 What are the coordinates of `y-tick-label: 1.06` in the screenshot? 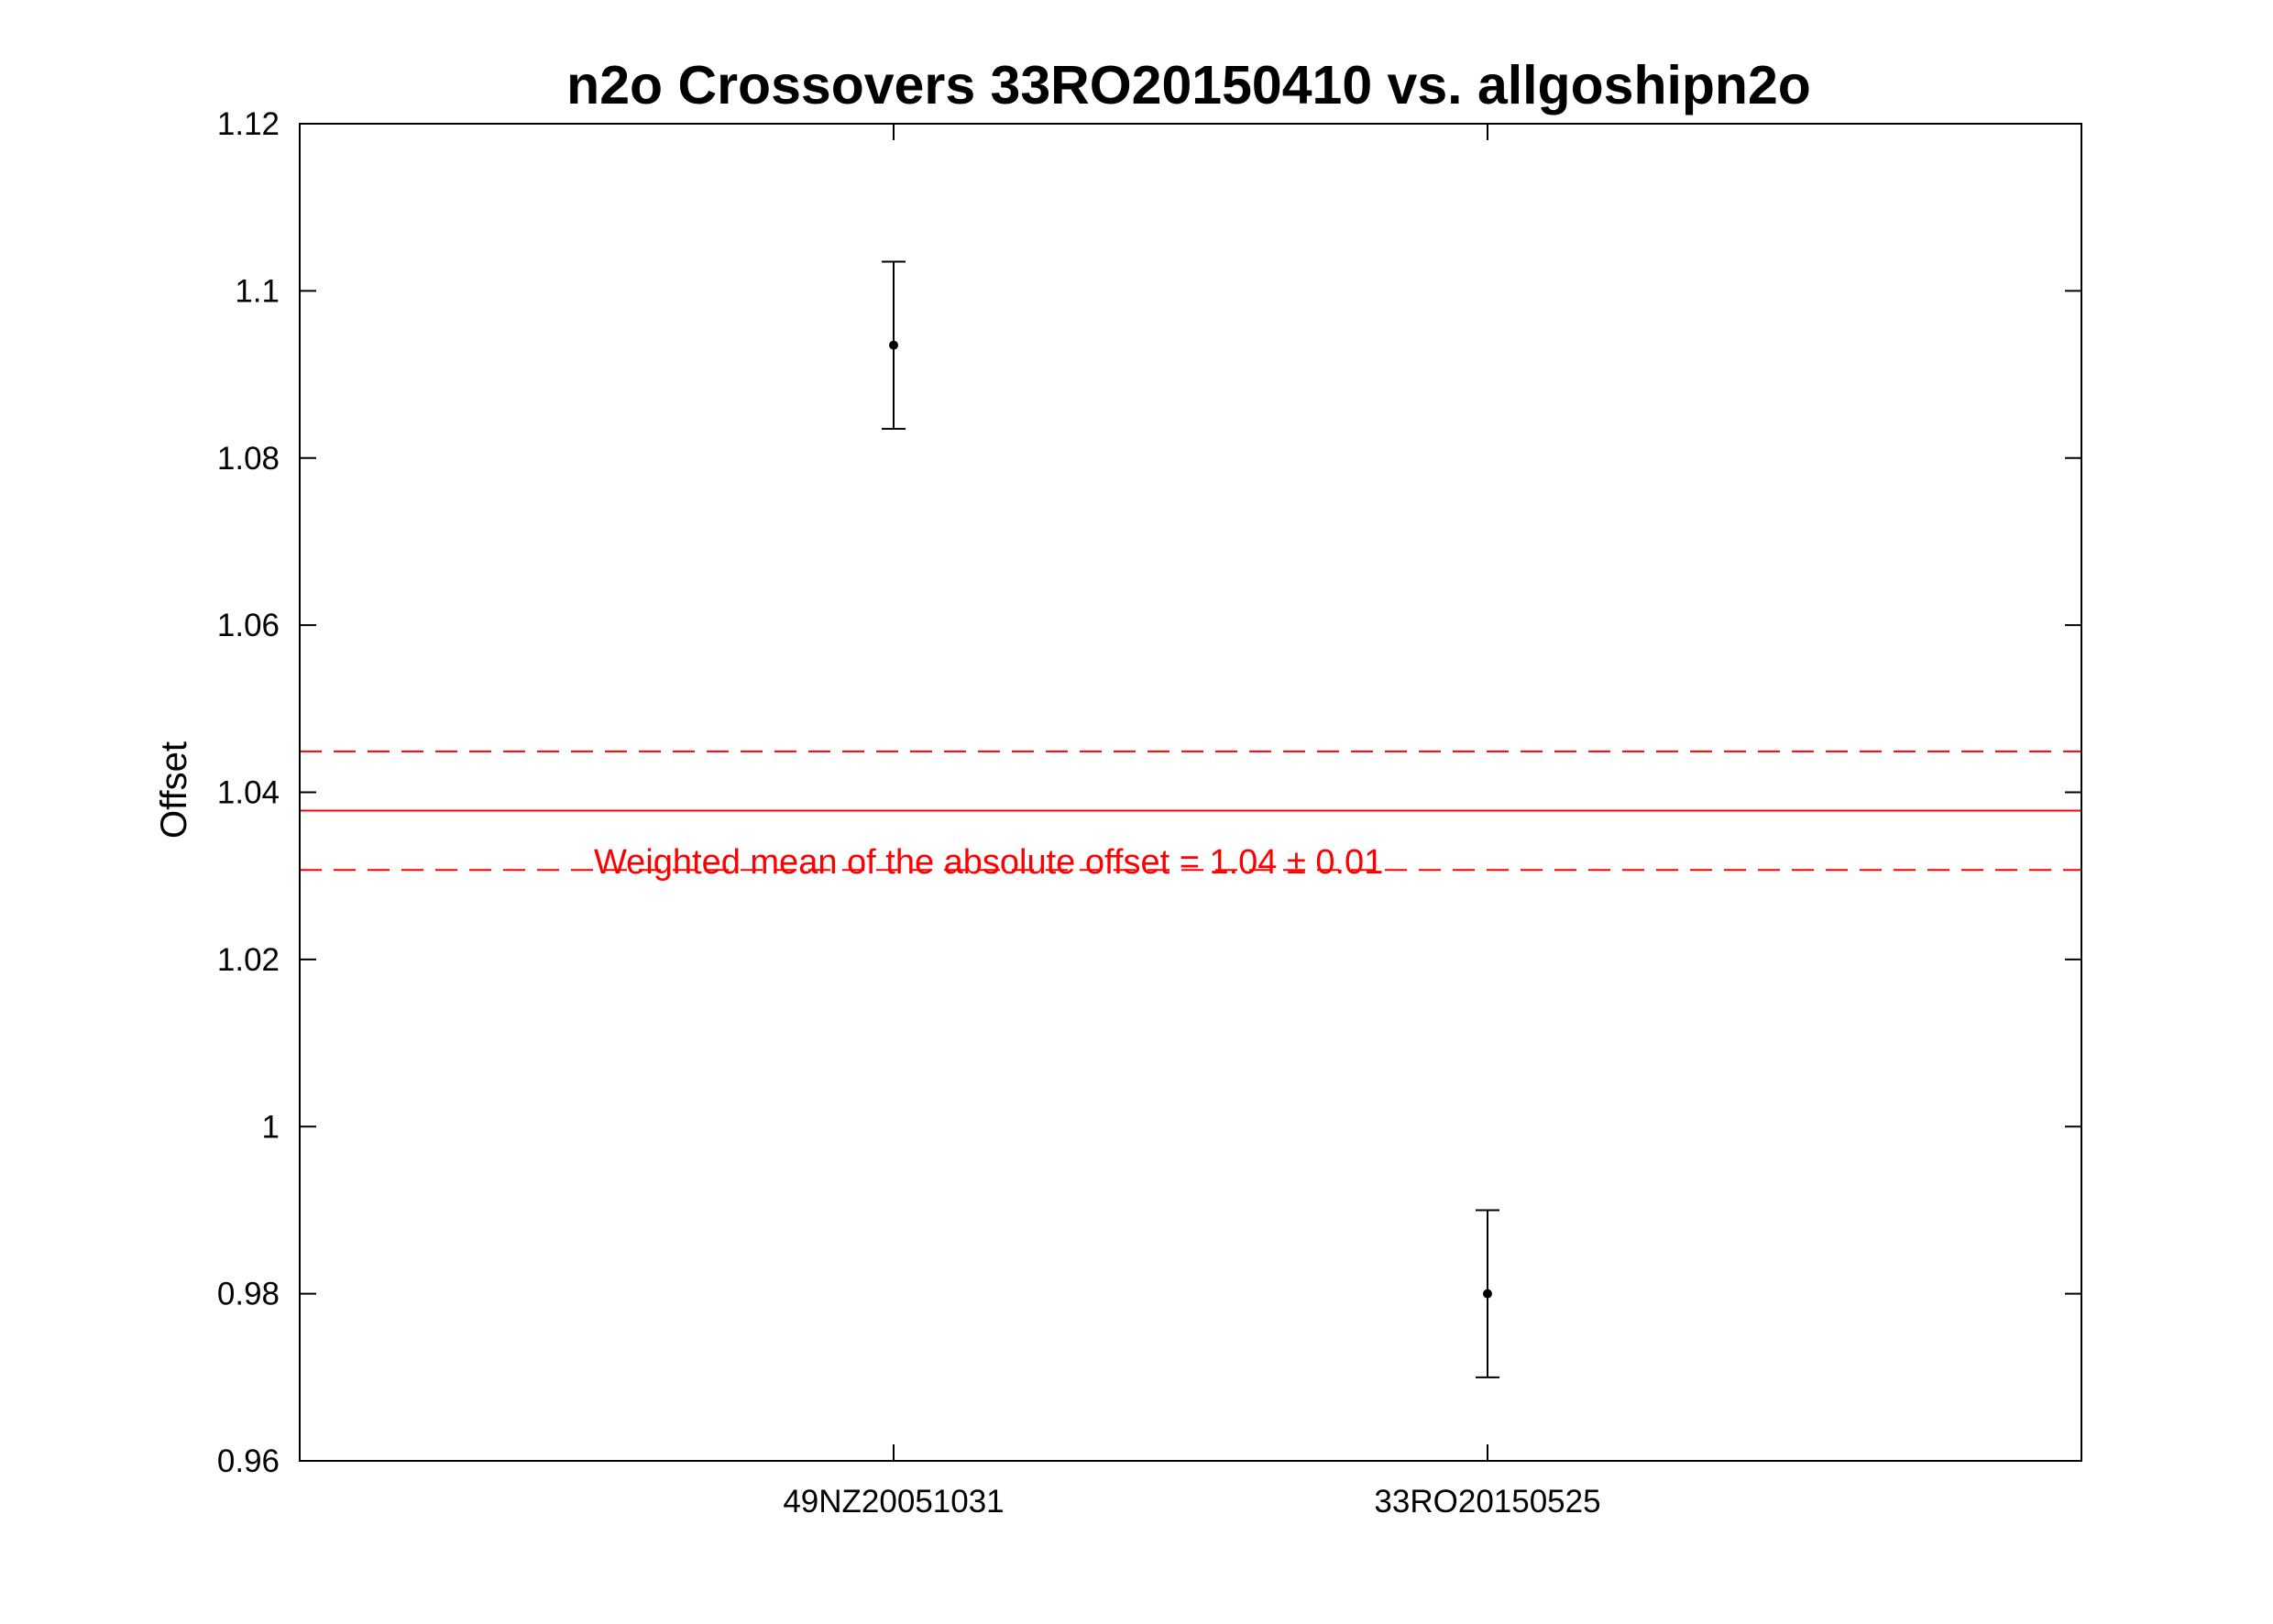 It's located at (249, 625).